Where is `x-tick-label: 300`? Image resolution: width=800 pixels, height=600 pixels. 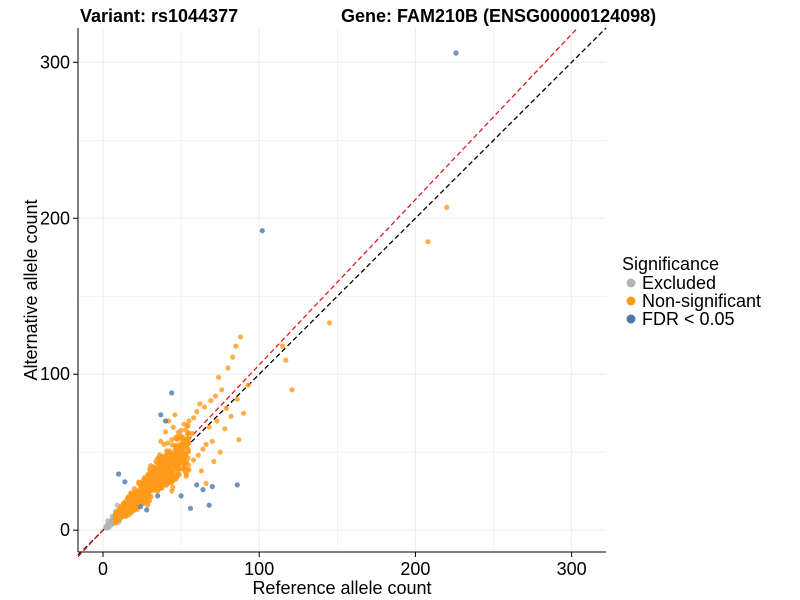 x-tick-label: 300 is located at coordinates (572, 569).